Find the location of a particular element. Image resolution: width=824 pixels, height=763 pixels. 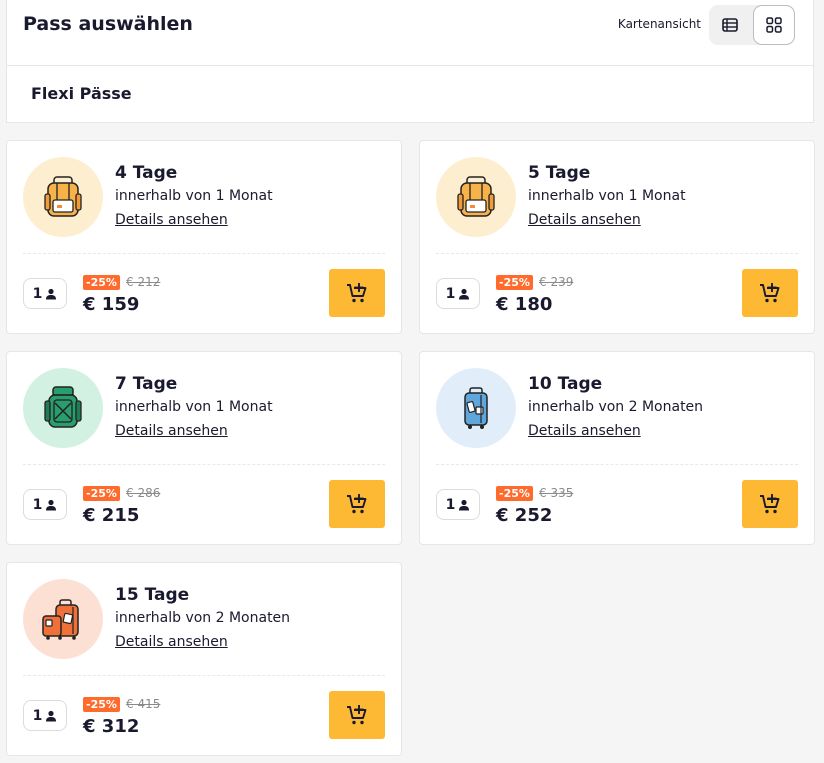

price: € 159 is located at coordinates (111, 304).